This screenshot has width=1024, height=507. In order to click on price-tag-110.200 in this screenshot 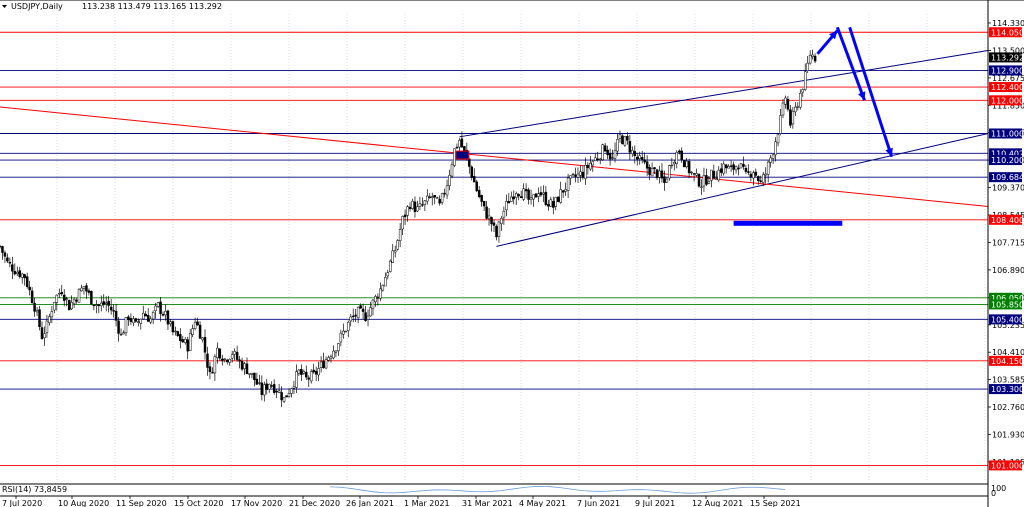, I will do `click(1005, 160)`.